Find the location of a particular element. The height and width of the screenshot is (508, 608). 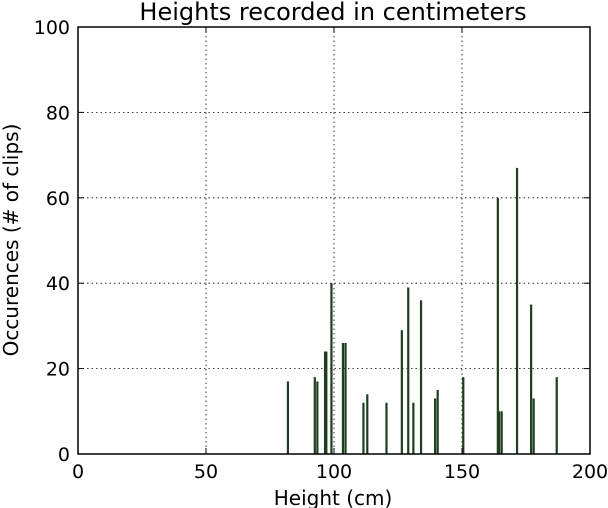

y-tick-label: 0 is located at coordinates (64, 455).